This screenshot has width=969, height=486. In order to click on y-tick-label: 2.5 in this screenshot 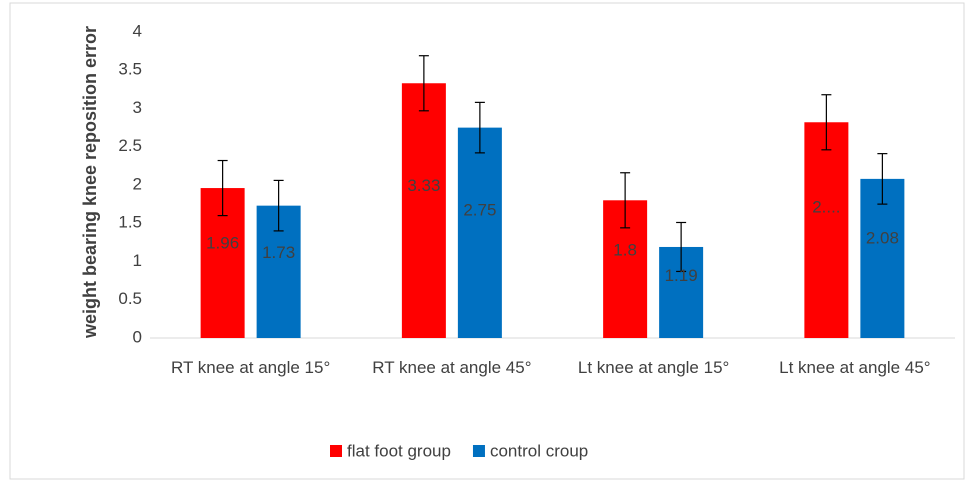, I will do `click(130, 145)`.